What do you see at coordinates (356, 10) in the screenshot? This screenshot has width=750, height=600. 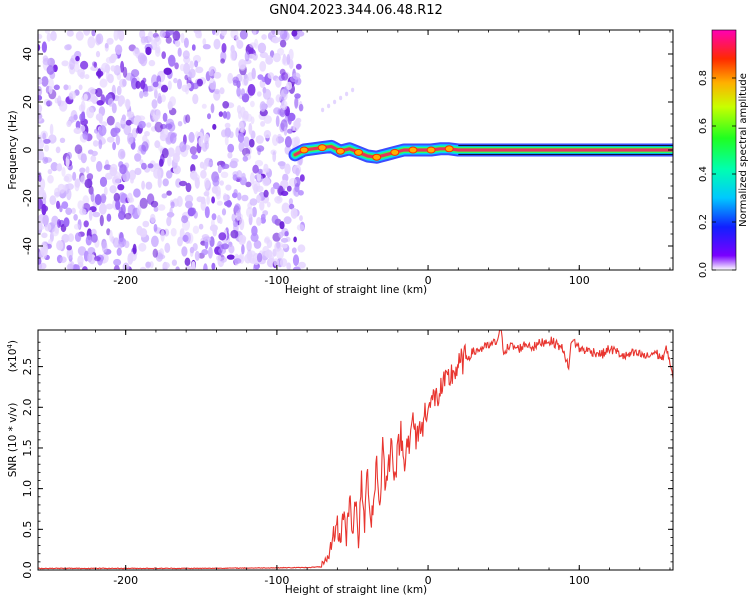 I see `figure-title: GN04.2023.344.06.48.R12` at bounding box center [356, 10].